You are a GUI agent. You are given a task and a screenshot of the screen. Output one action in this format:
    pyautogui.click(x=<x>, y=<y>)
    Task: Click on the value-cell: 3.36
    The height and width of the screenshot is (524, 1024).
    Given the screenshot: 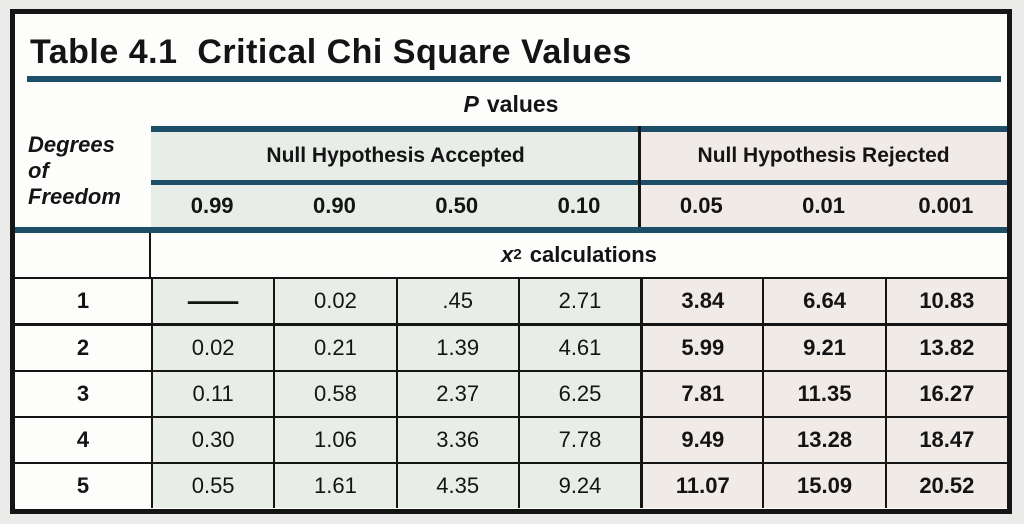 What is the action you would take?
    pyautogui.click(x=456, y=440)
    